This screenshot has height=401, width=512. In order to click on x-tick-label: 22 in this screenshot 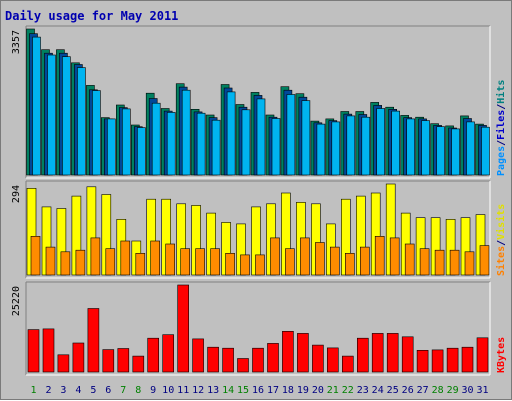, I will do `click(348, 390)`.